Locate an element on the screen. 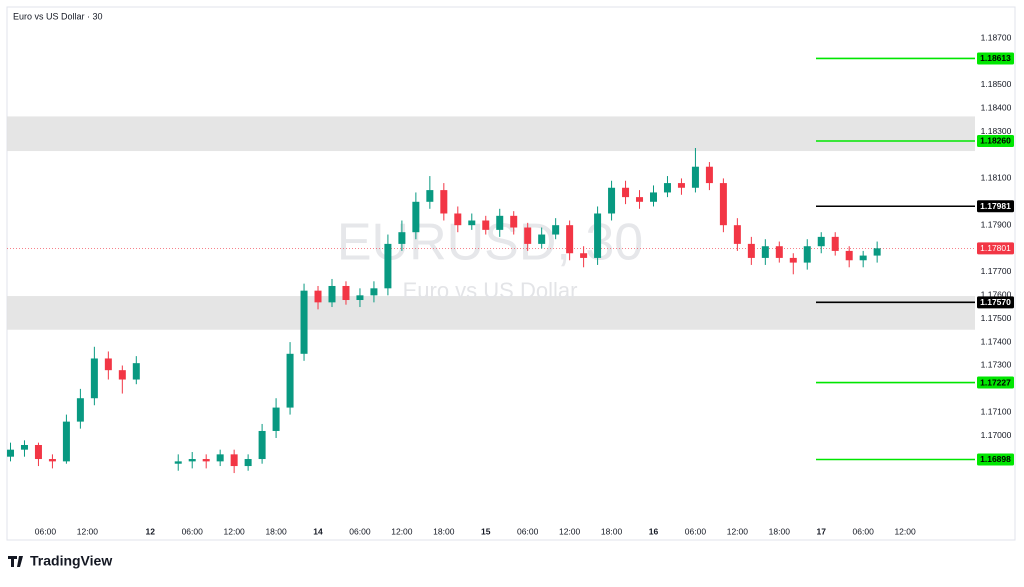 The width and height of the screenshot is (1024, 587). x-tick-label: 12 is located at coordinates (151, 531).